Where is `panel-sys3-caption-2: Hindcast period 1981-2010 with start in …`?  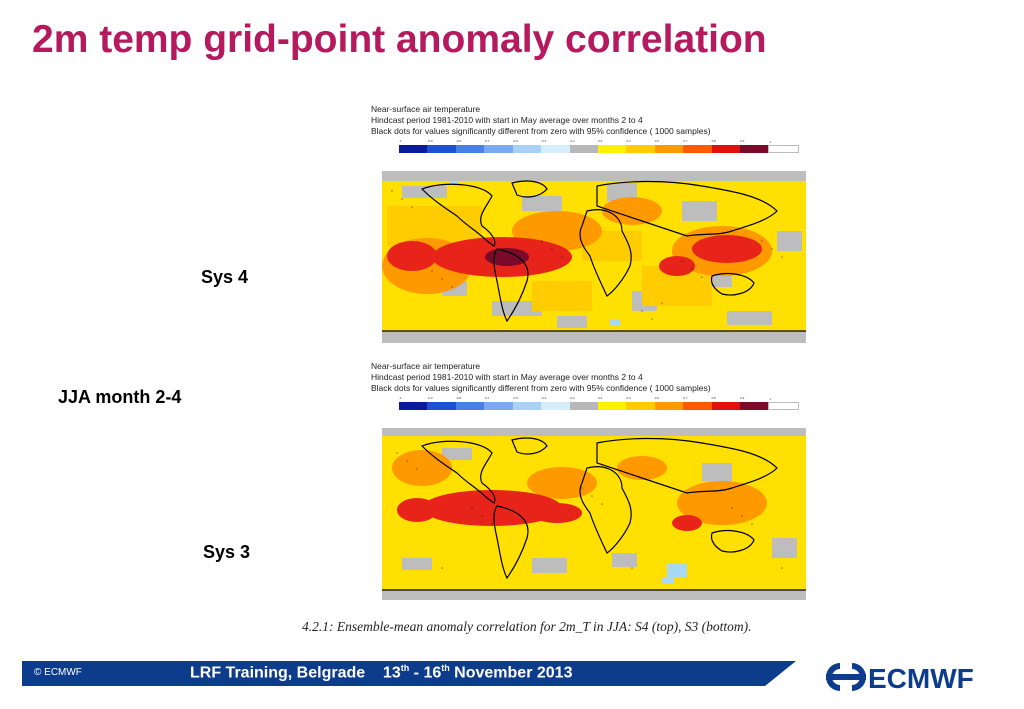
panel-sys3-caption-2: Hindcast period 1981-2010 with start in … is located at coordinates (507, 377).